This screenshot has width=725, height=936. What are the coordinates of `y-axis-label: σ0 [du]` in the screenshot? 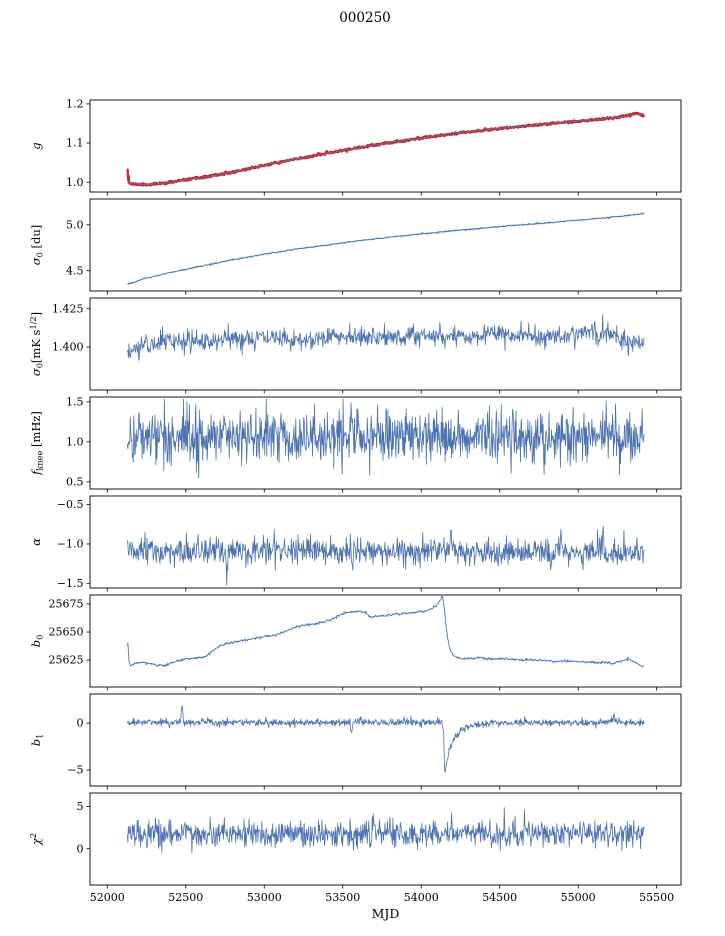 It's located at (37, 245).